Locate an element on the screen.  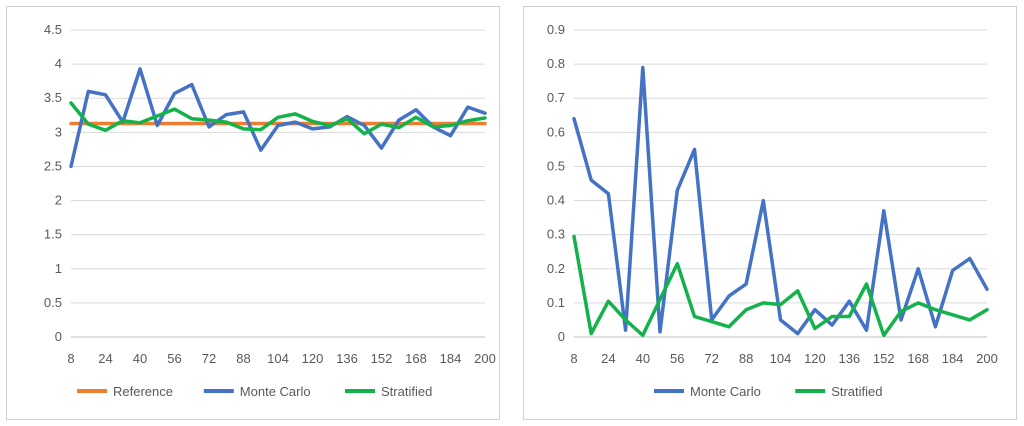
series-line-monte-carlo is located at coordinates (278, 118).